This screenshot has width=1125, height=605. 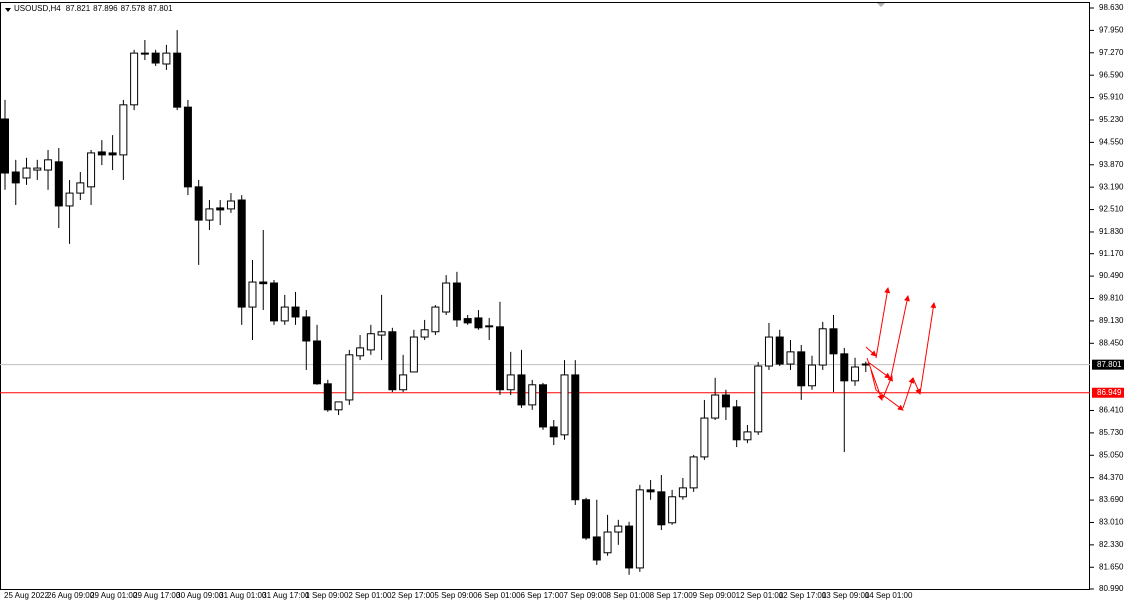 I want to click on x-tick-label: 9 Sep 09:00, so click(x=715, y=595).